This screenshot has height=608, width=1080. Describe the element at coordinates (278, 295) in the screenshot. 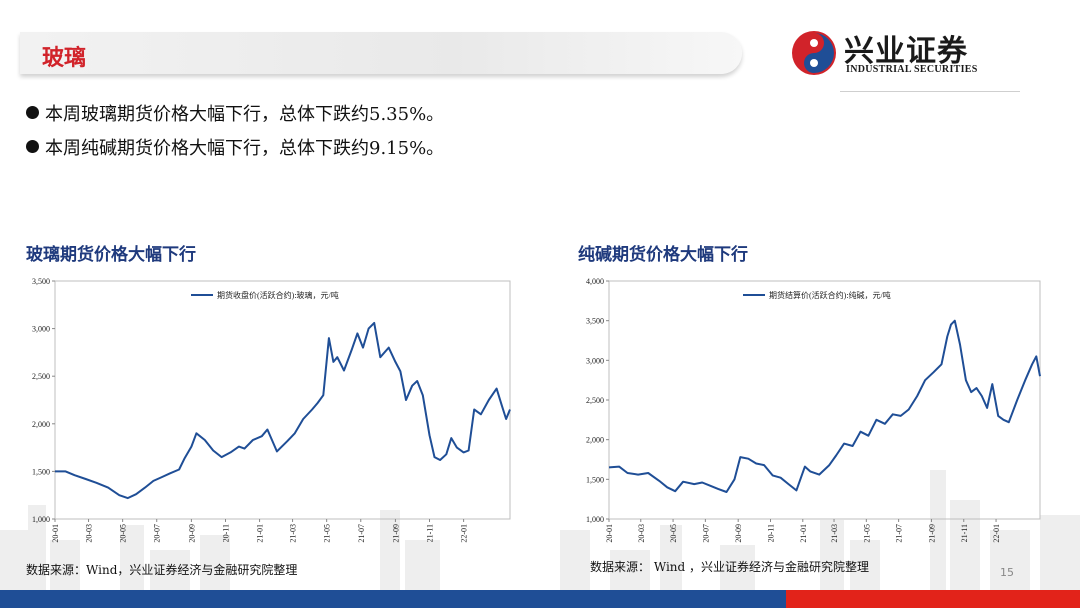

I see `legend-label: 期货收盘价(活跃合约):玻璃，元/吨` at that location.